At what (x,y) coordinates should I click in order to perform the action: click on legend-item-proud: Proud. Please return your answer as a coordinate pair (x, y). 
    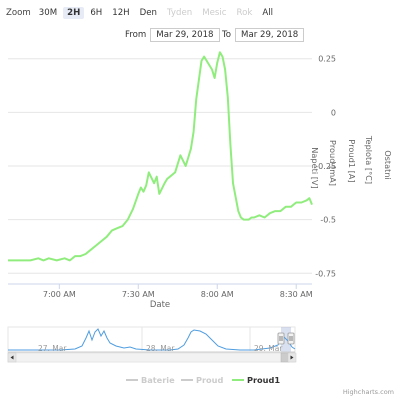
    Looking at the image, I should click on (202, 380).